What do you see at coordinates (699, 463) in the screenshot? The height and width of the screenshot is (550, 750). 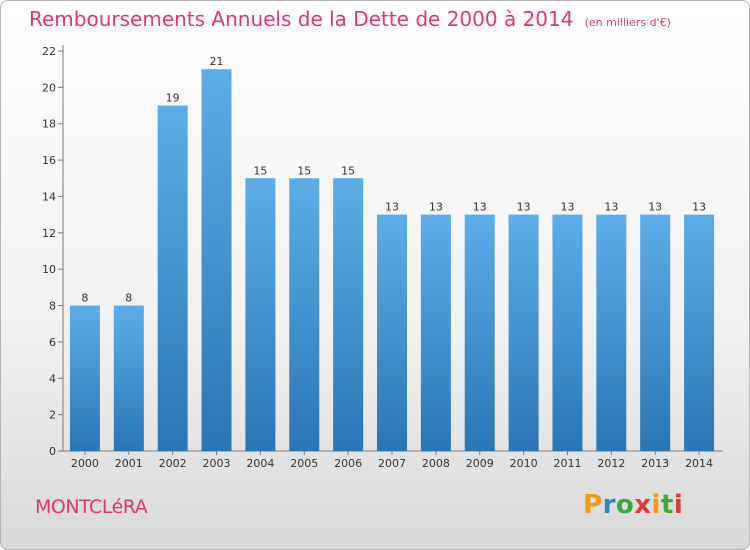 I see `x-tick-label: 2014` at bounding box center [699, 463].